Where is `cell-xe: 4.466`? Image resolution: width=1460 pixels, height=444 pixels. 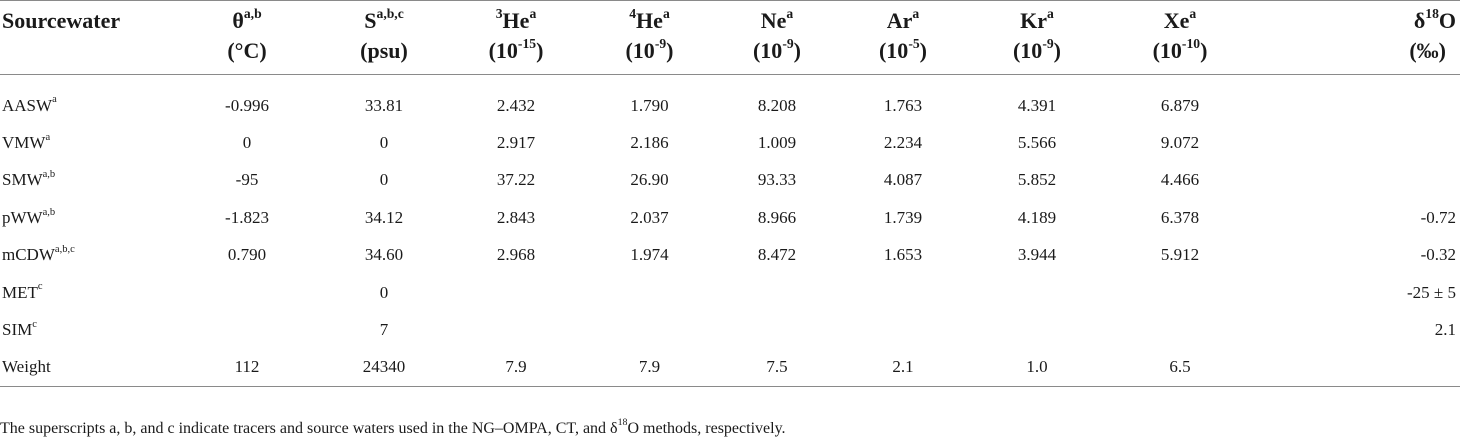
cell-xe: 4.466 is located at coordinates (1180, 180).